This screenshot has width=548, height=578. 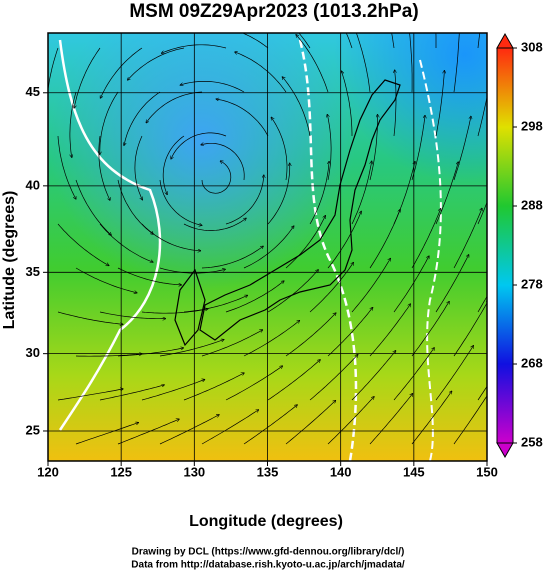 What do you see at coordinates (505, 40) in the screenshot?
I see `colorbar-extend-top` at bounding box center [505, 40].